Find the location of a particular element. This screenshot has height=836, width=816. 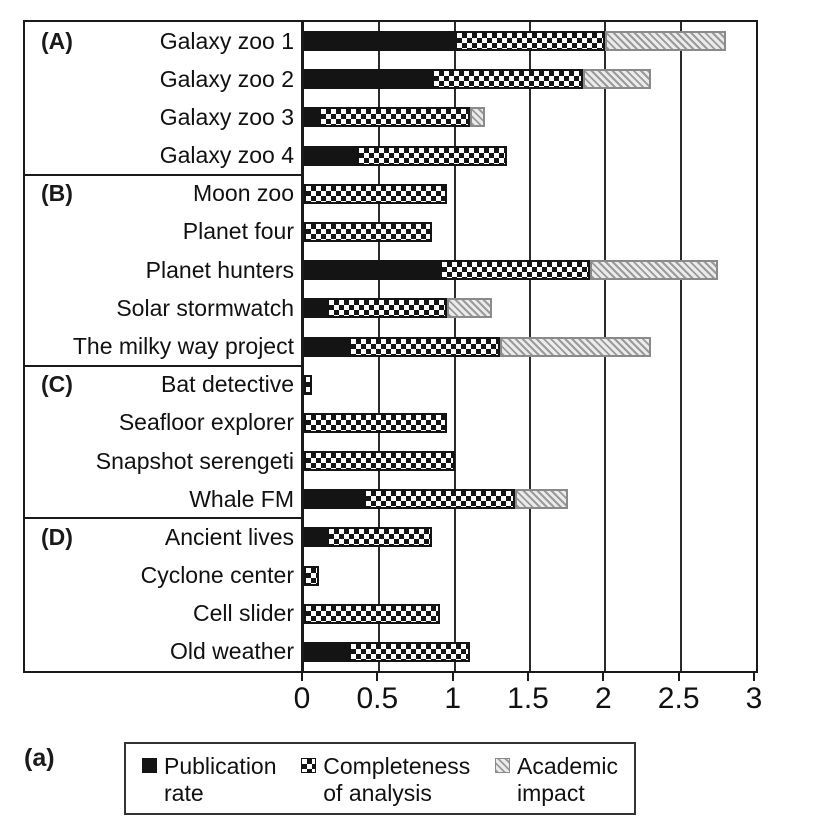

checker-swatch-icon is located at coordinates (309, 765).